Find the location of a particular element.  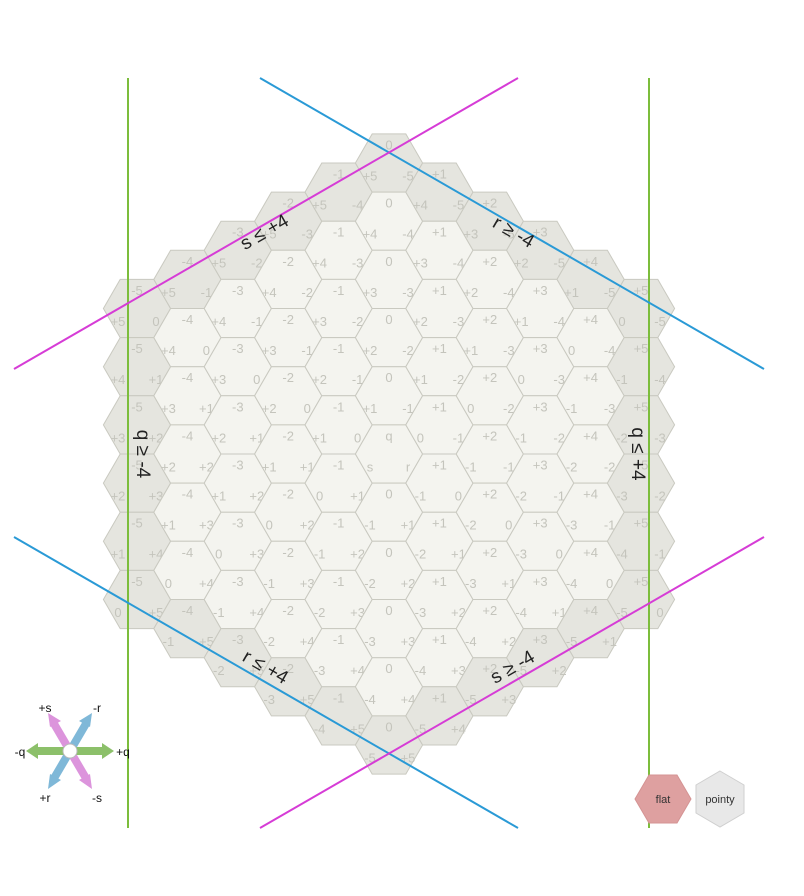

hex-s-coord: -4 is located at coordinates (471, 641).